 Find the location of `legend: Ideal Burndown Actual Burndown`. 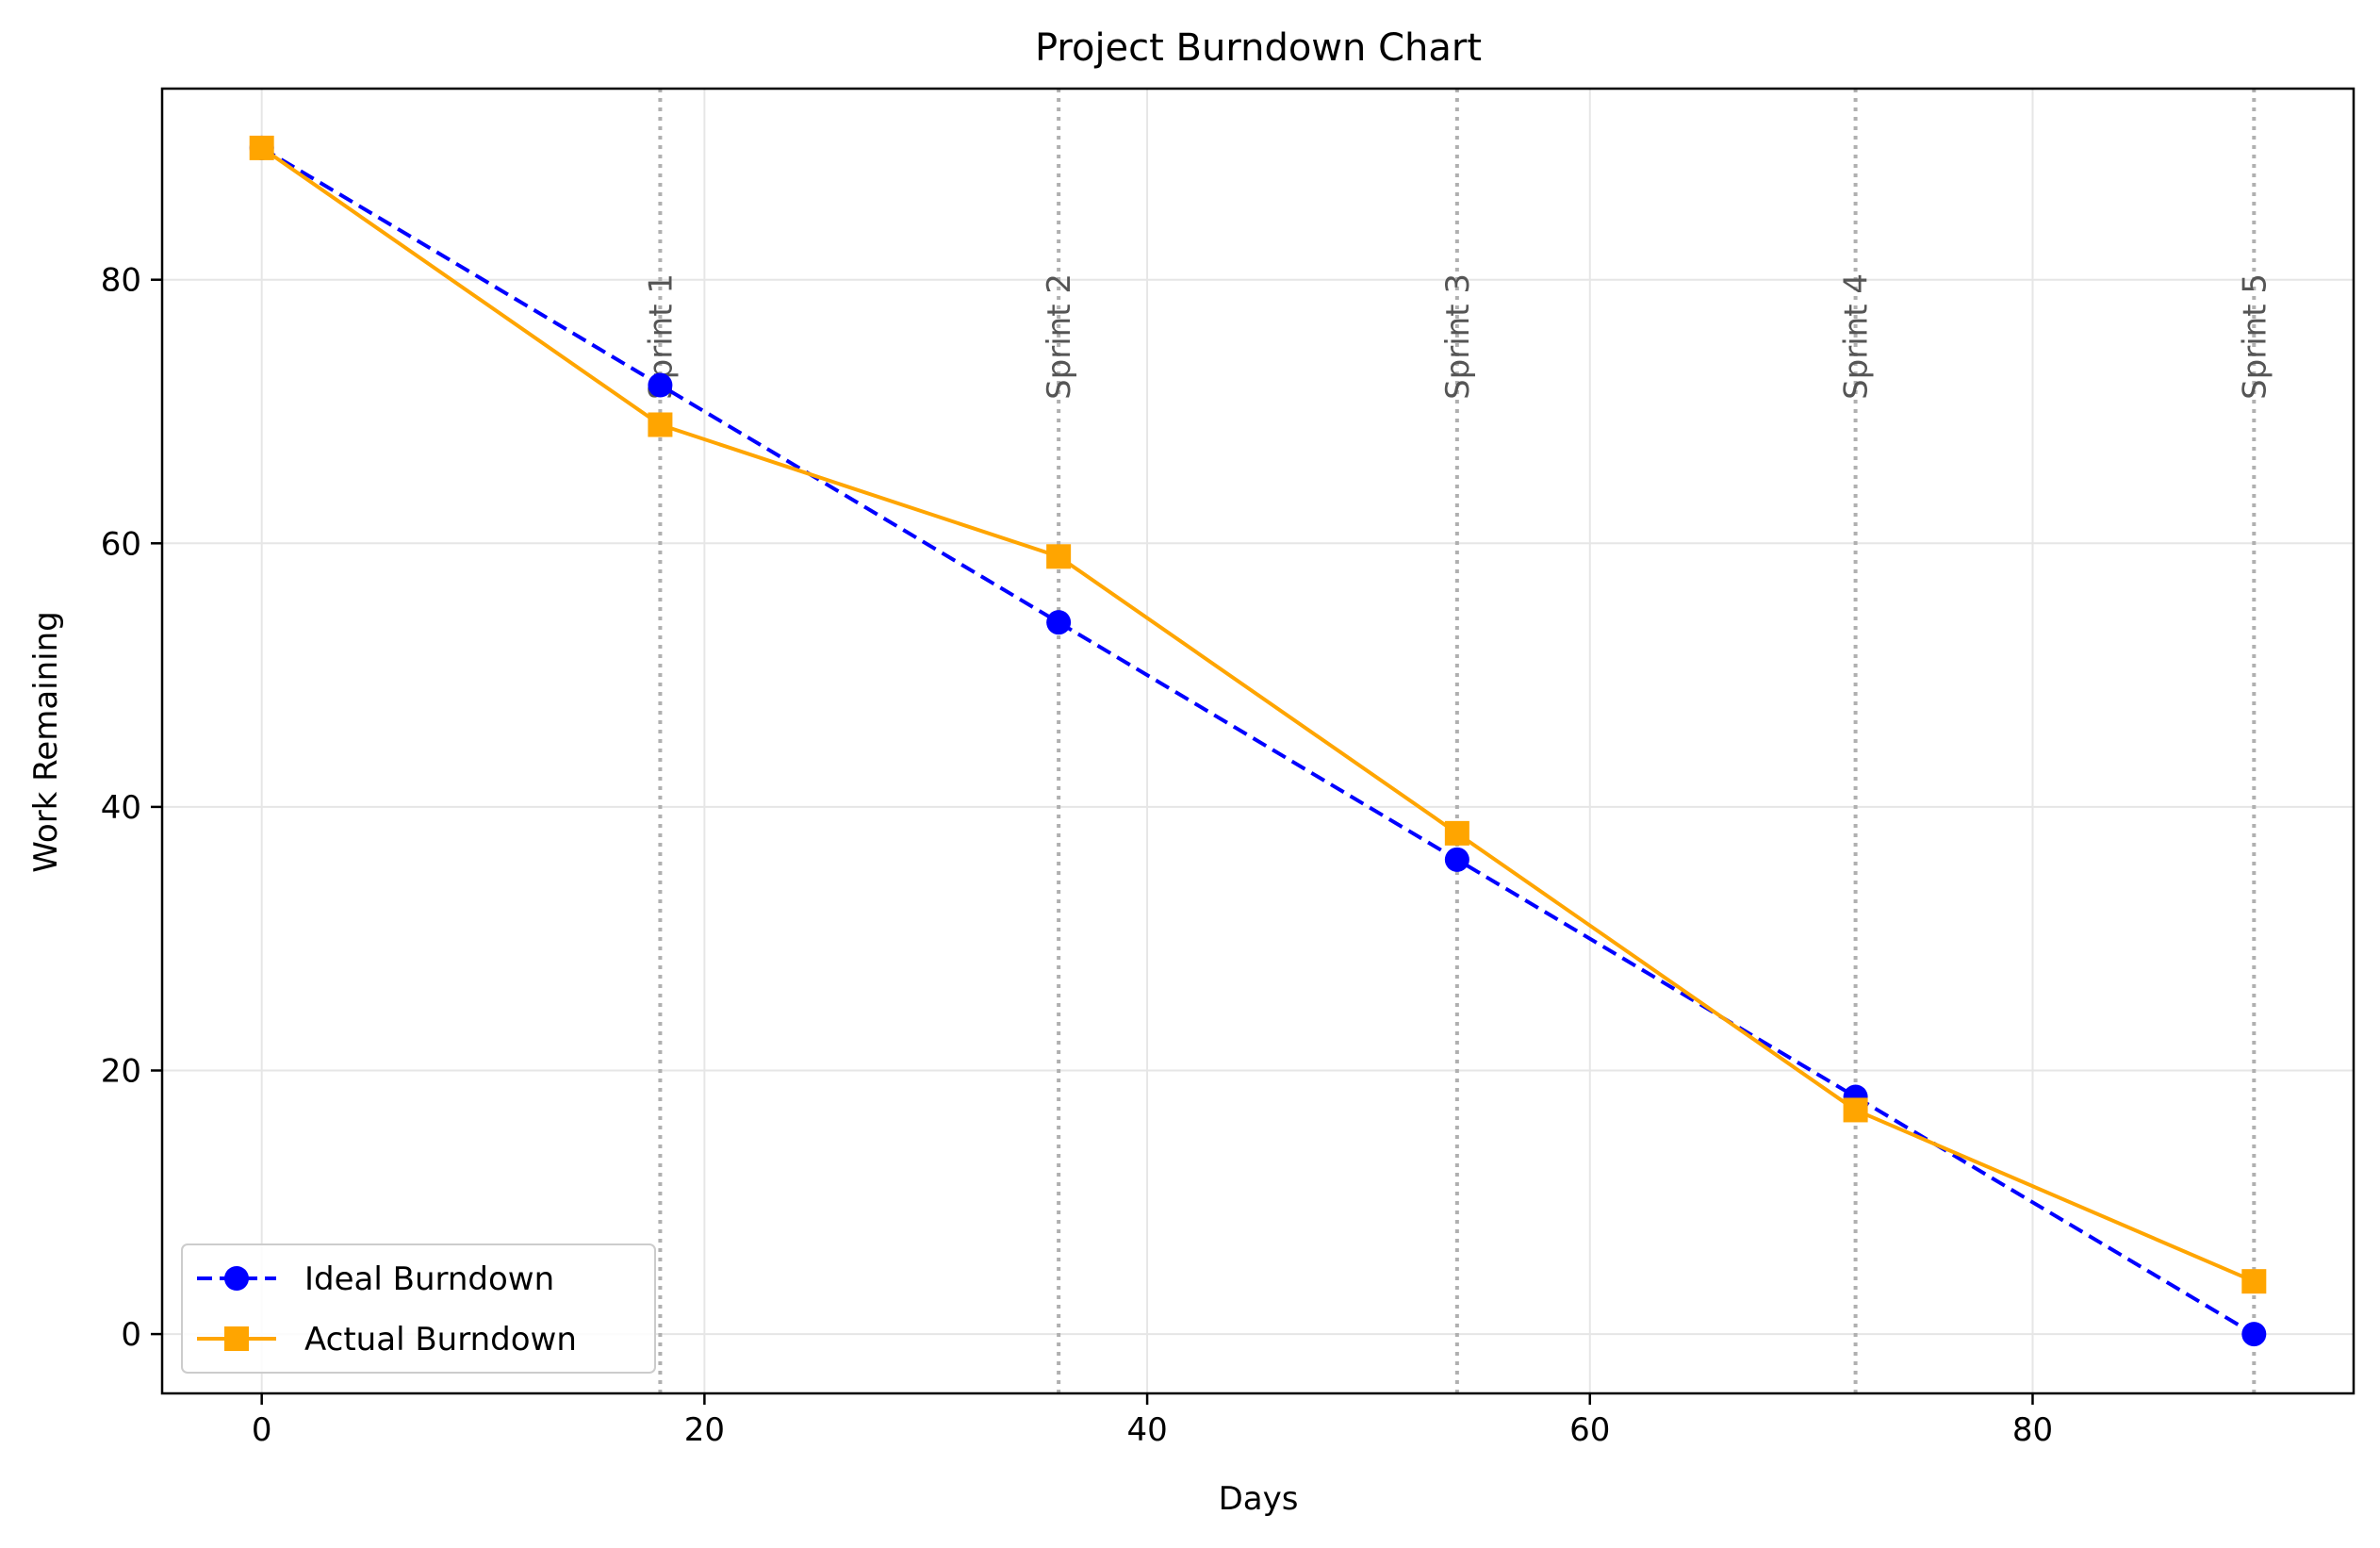

legend: Ideal Burndown Actual Burndown is located at coordinates (418, 1308).